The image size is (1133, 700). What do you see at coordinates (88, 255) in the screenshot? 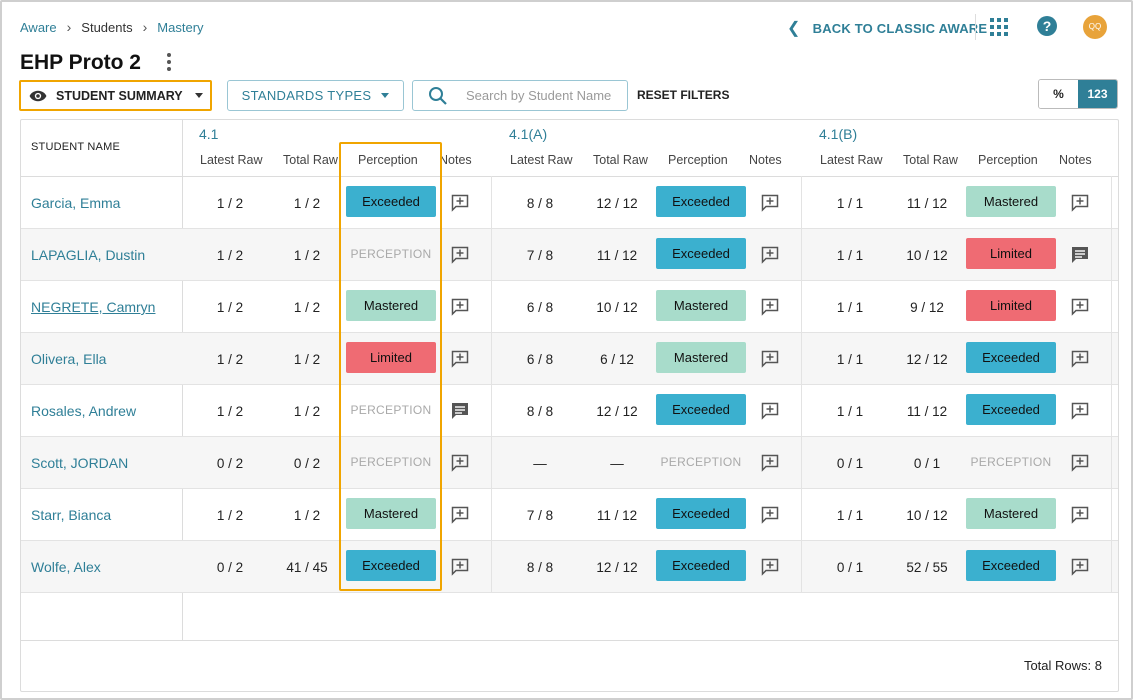
I see `student-name-link: LAPAGLIA, Dustin` at bounding box center [88, 255].